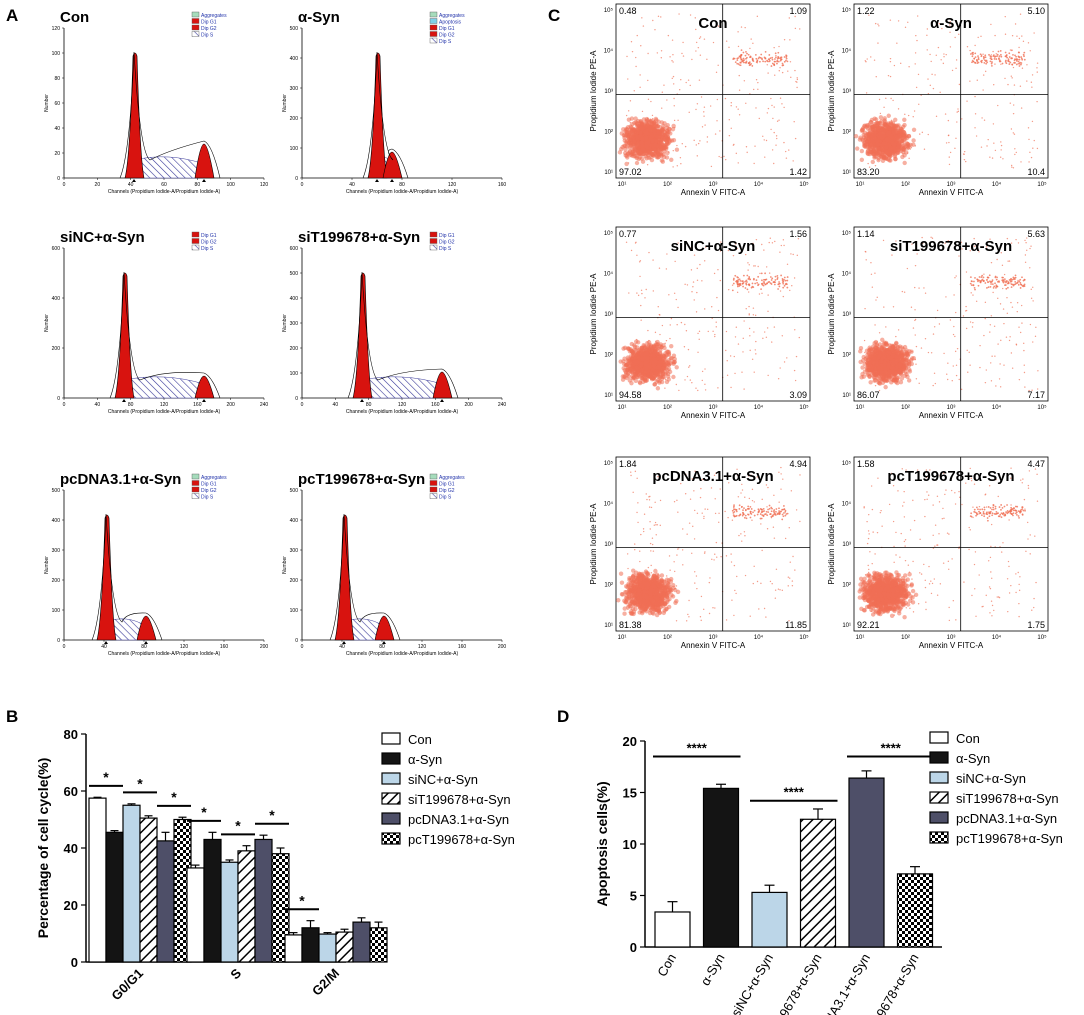 The width and height of the screenshot is (1084, 1015). Describe the element at coordinates (294, 324) in the screenshot. I see `y-tick-label: 300` at that location.